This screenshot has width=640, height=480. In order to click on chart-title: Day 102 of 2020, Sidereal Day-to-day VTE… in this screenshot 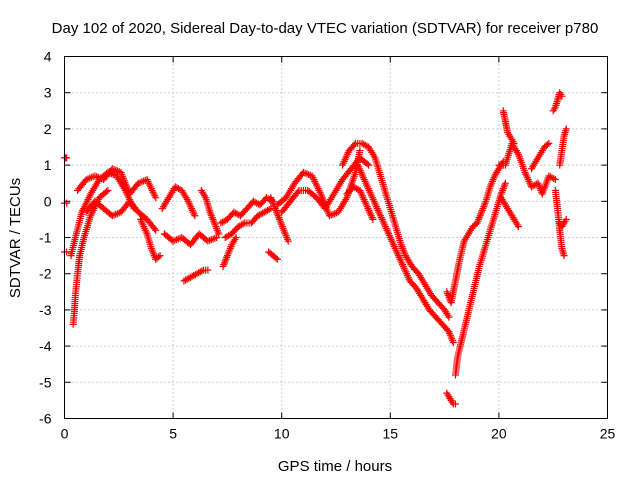, I will do `click(325, 28)`.